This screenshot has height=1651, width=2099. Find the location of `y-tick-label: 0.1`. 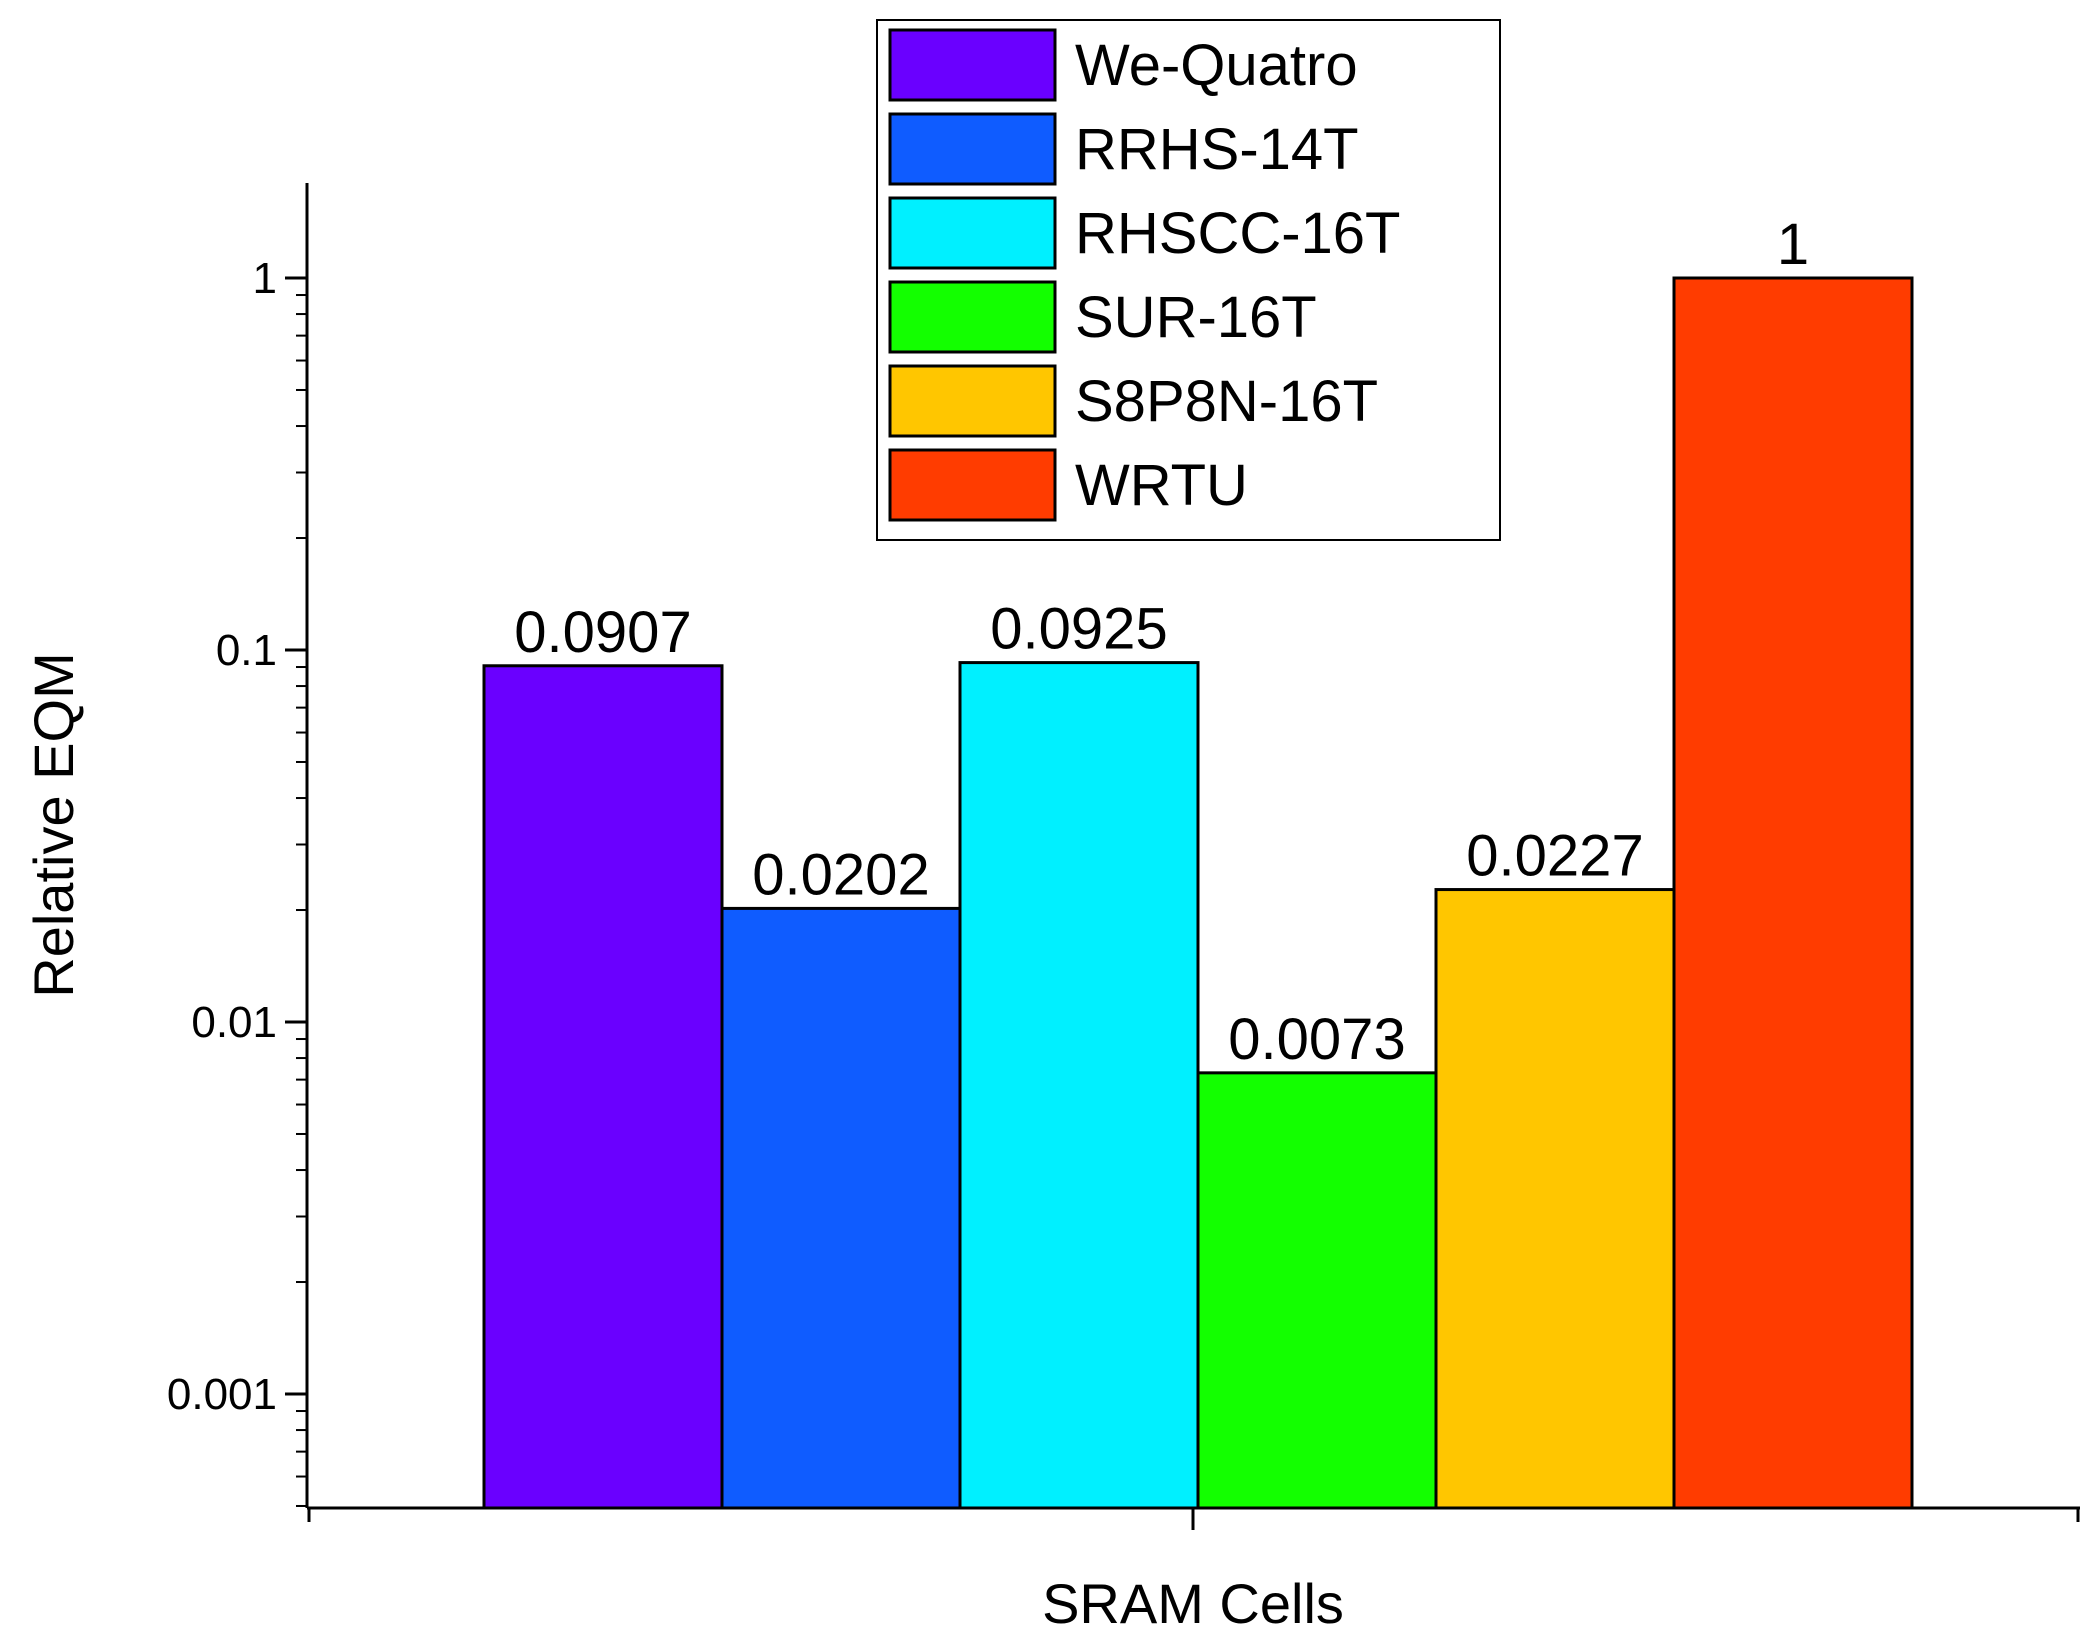

y-tick-label: 0.1 is located at coordinates (246, 650).